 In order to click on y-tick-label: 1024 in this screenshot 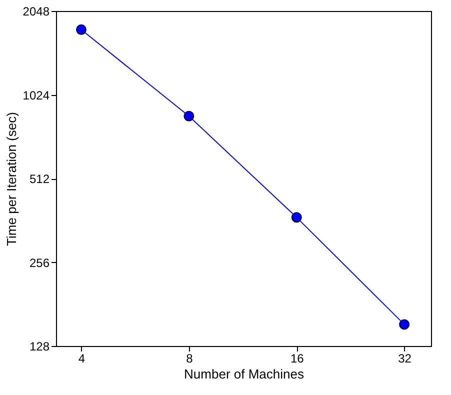, I will do `click(36, 95)`.